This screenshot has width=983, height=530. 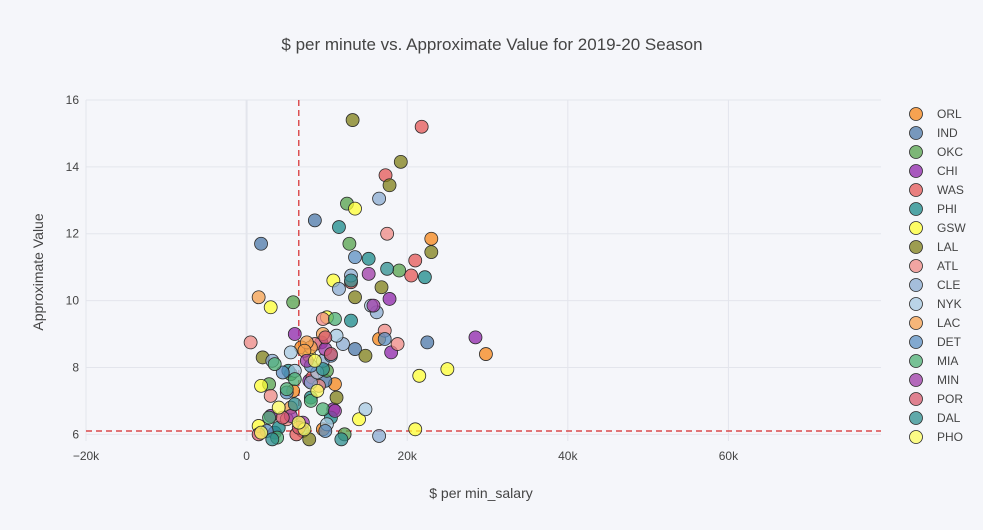 What do you see at coordinates (934, 380) in the screenshot?
I see `legend-item-min: MIN` at bounding box center [934, 380].